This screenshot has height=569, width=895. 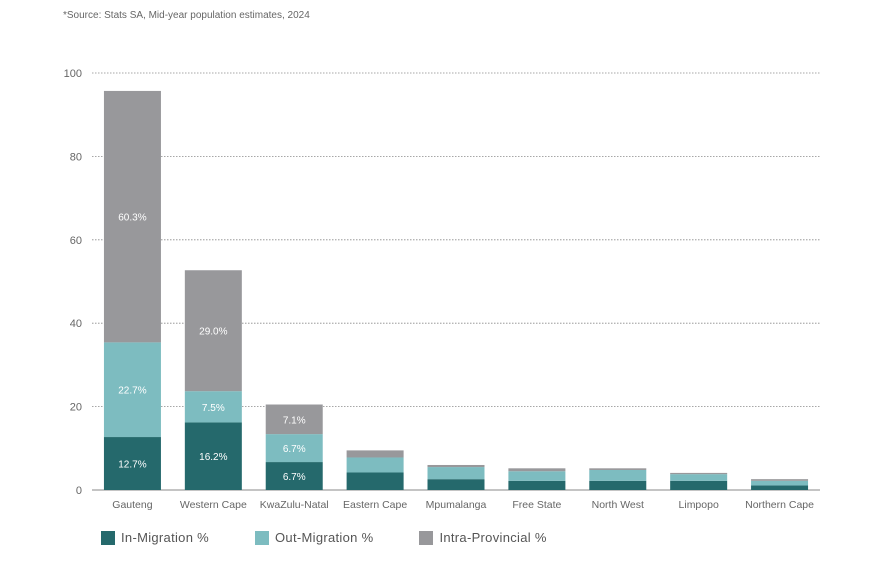 I want to click on data-label-out_migration-1: 7.5%, so click(x=213, y=408).